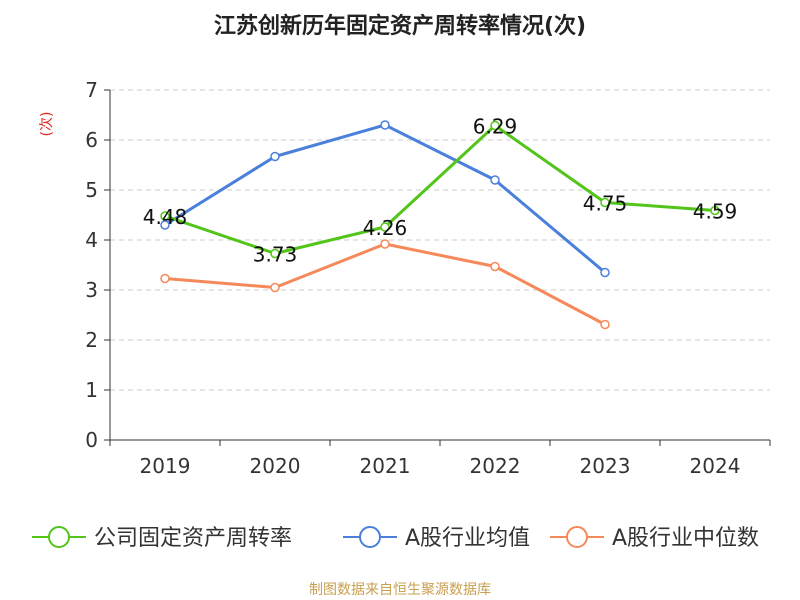 Image resolution: width=800 pixels, height=600 pixels. I want to click on legend-item: A股行业均值, so click(436, 538).